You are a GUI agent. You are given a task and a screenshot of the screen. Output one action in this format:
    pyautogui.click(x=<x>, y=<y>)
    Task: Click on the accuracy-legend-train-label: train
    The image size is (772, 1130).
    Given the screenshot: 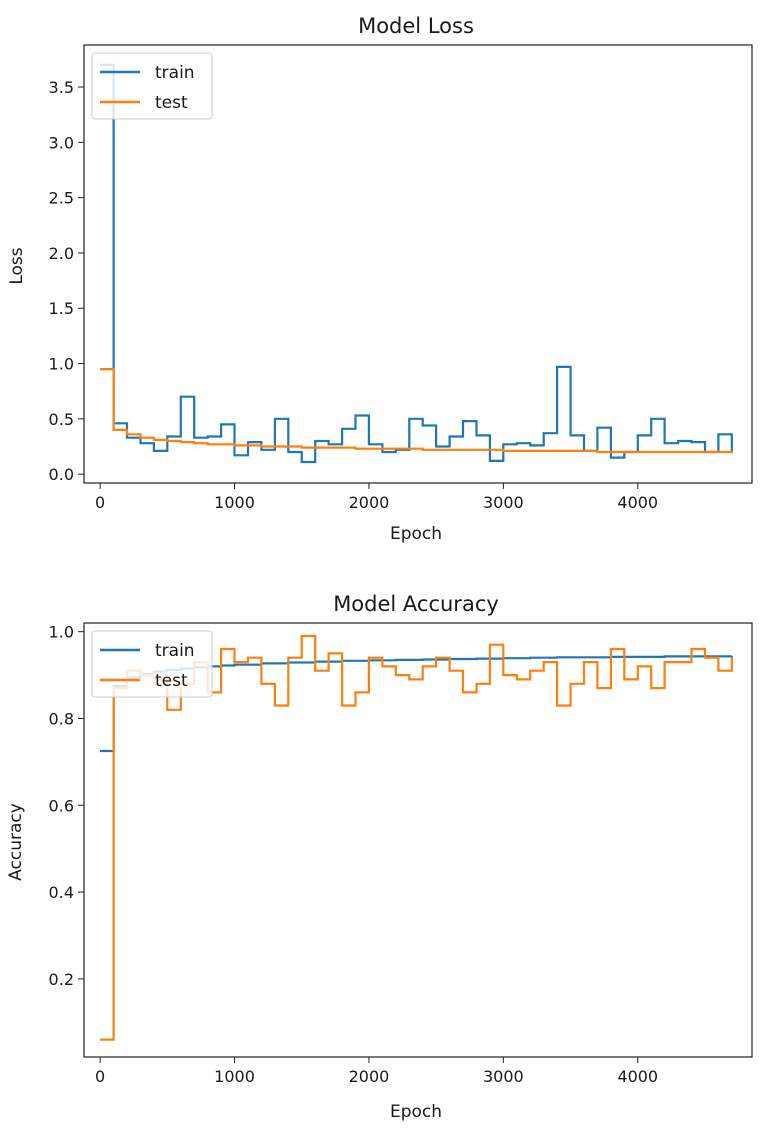 What is the action you would take?
    pyautogui.click(x=175, y=651)
    